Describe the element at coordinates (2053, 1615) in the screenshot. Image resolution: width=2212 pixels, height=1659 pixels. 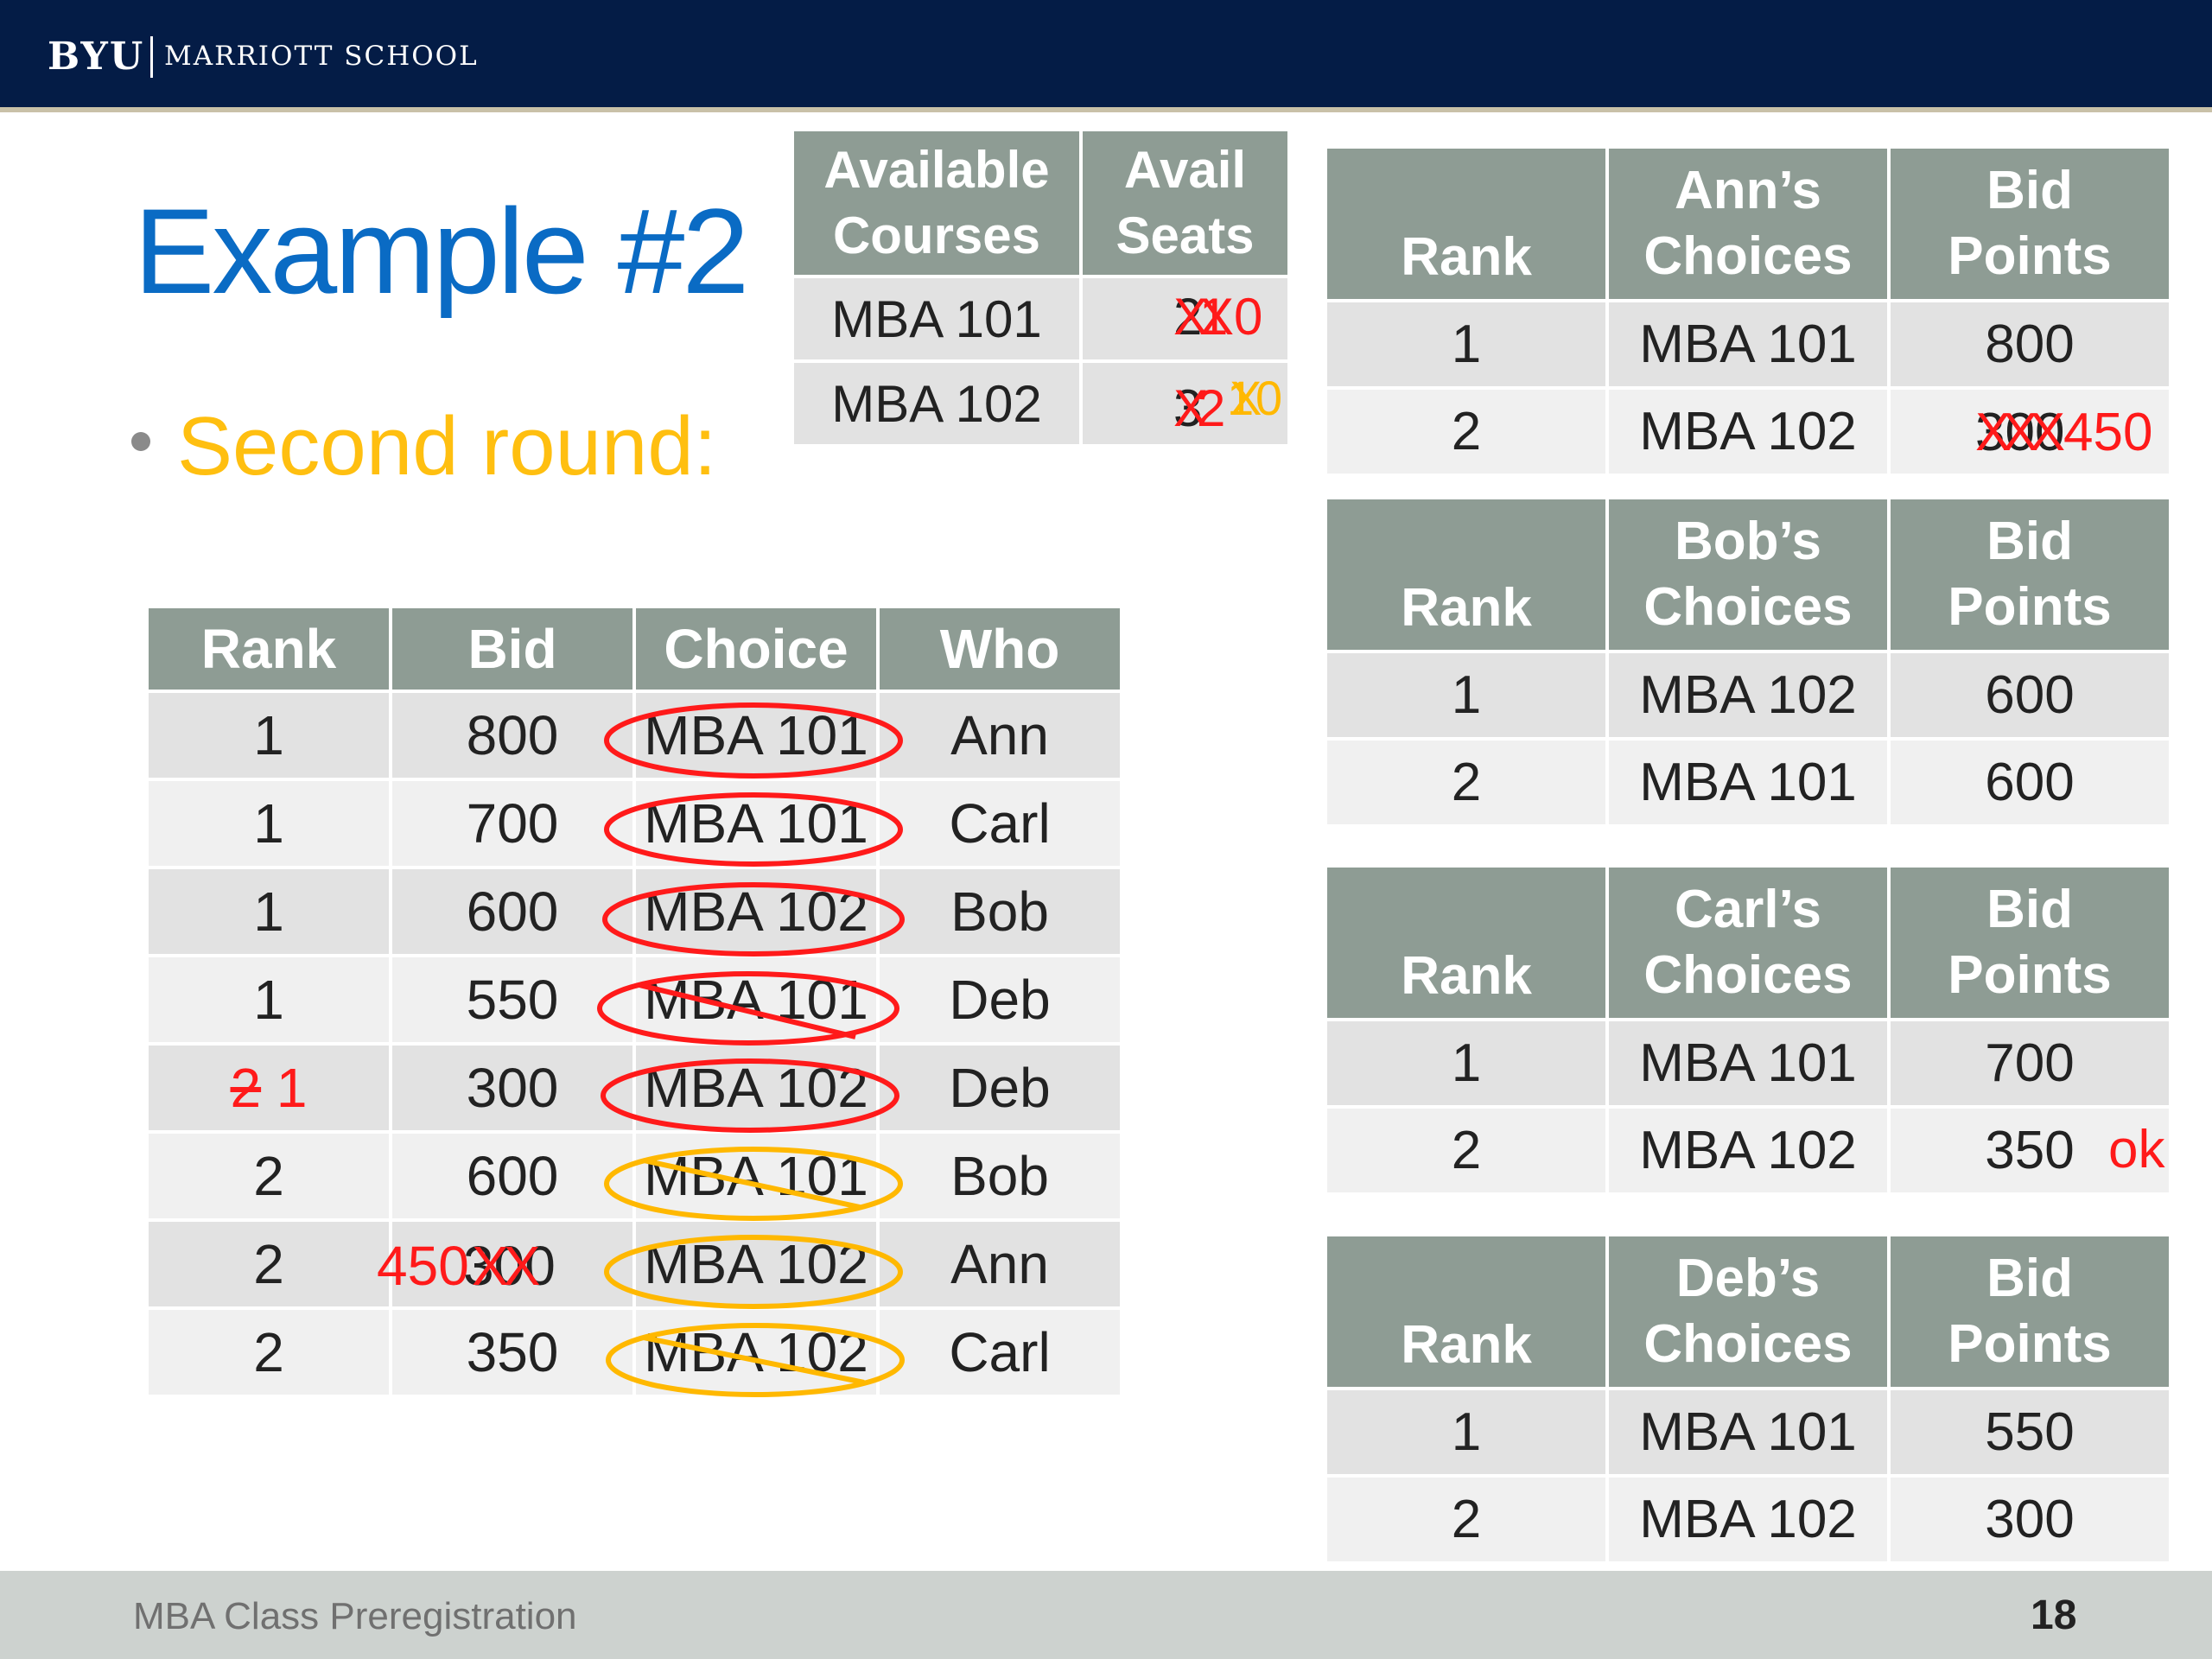
I see `page-number: 18` at that location.